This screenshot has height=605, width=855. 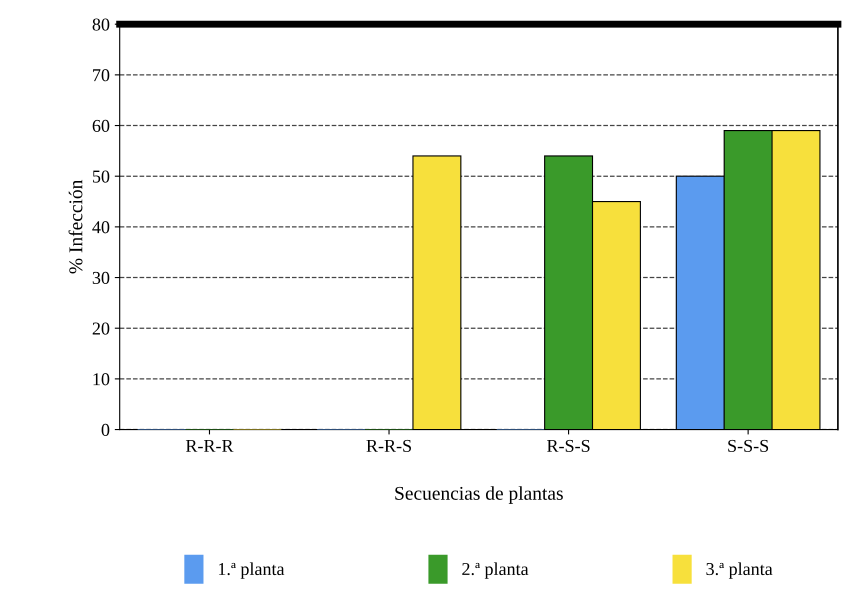 I want to click on legend-label: 3.ª planta, so click(x=739, y=570).